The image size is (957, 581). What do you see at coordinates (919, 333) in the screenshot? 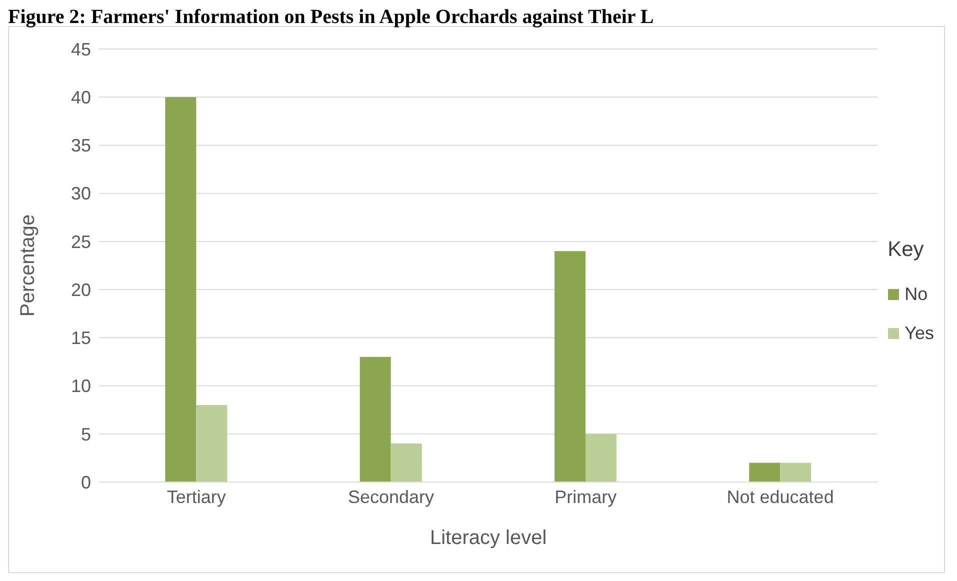
I see `legend-label: Yes` at bounding box center [919, 333].